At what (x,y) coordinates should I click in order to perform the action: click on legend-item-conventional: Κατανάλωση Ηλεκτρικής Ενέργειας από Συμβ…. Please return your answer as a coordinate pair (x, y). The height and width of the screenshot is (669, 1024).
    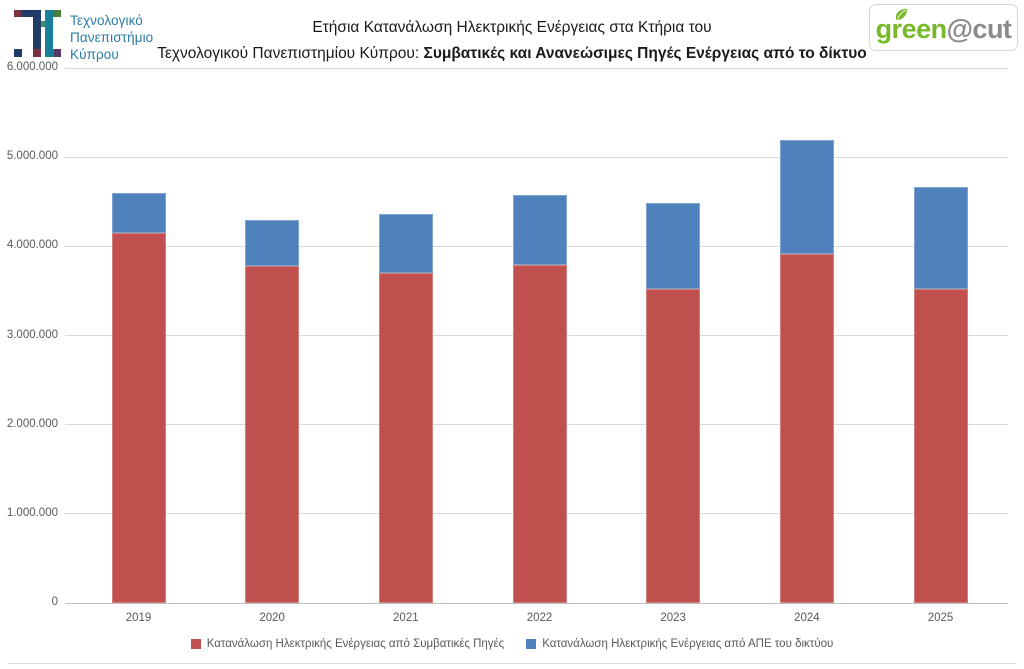
    Looking at the image, I should click on (347, 644).